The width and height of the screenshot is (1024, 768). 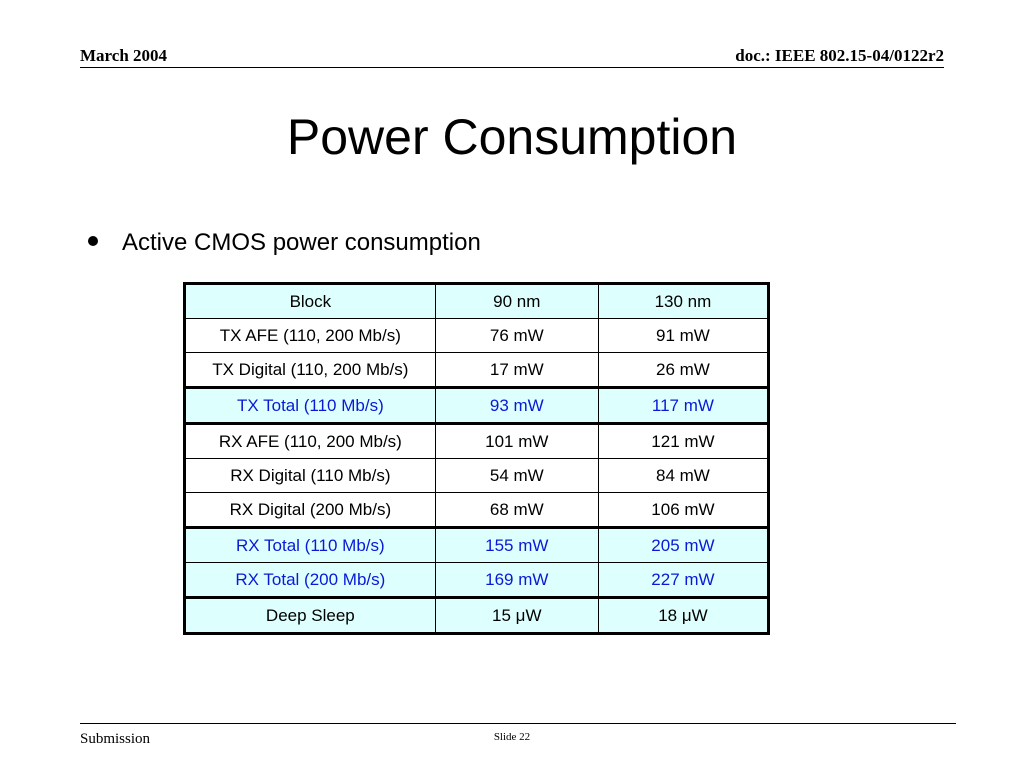 I want to click on table-cell: 76 mW, so click(x=516, y=335).